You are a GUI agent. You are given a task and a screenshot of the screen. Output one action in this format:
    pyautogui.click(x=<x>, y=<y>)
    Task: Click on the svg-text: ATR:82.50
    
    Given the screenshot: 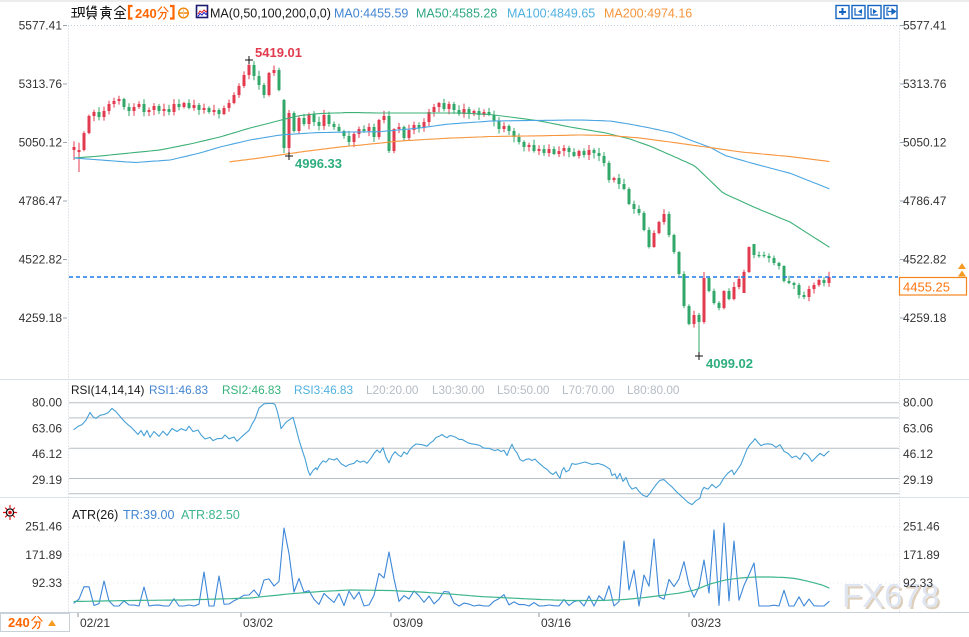 What is the action you would take?
    pyautogui.click(x=210, y=515)
    